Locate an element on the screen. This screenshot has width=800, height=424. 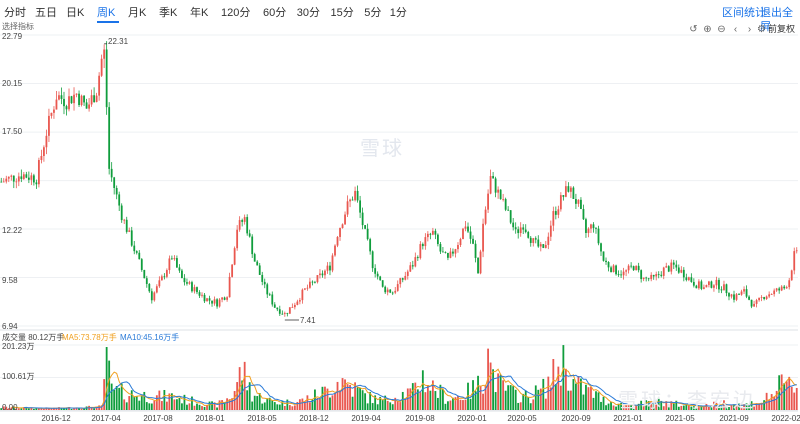
period-tab-10: 15分 is located at coordinates (342, 13).